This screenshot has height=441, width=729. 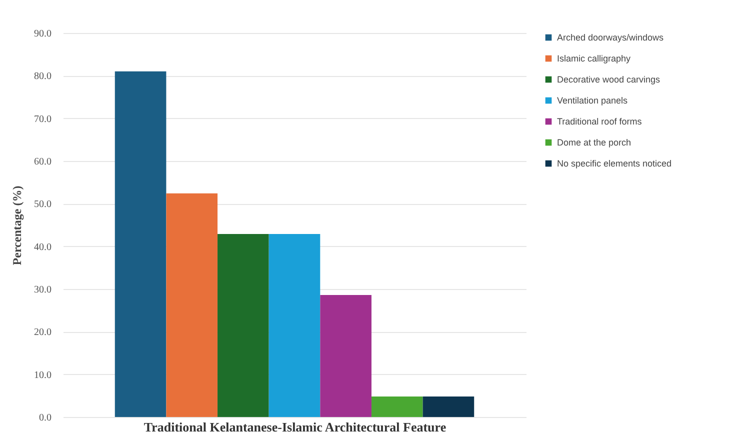 What do you see at coordinates (295, 427) in the screenshot?
I see `x-axis-title: Traditional Kelantanese-Islamic Architectural Feature` at bounding box center [295, 427].